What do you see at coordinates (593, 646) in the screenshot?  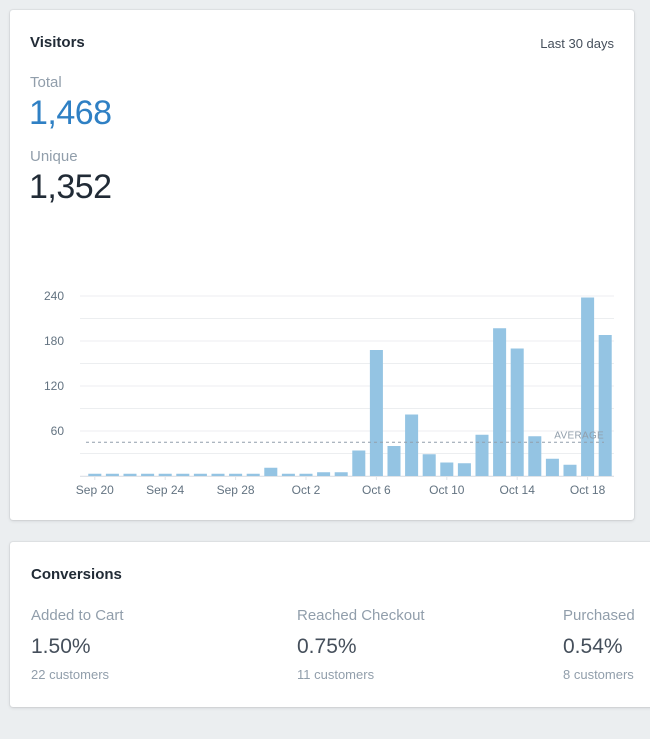 I see `conversion-value: 0.54%` at bounding box center [593, 646].